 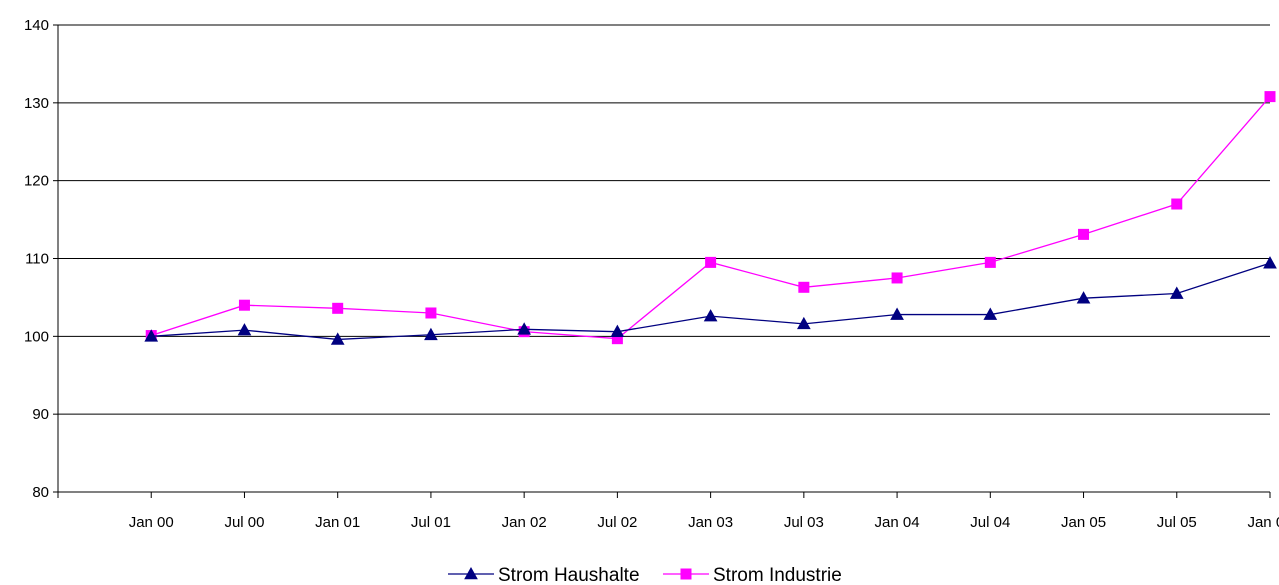 I want to click on y-tick-label: 110, so click(x=37, y=259).